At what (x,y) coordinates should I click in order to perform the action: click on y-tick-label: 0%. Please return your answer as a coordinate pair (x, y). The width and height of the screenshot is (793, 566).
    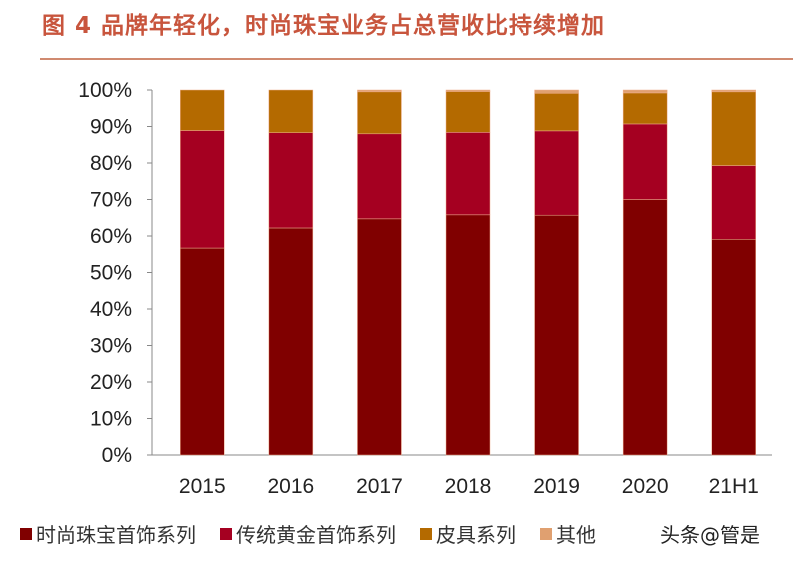
    Looking at the image, I should click on (117, 455).